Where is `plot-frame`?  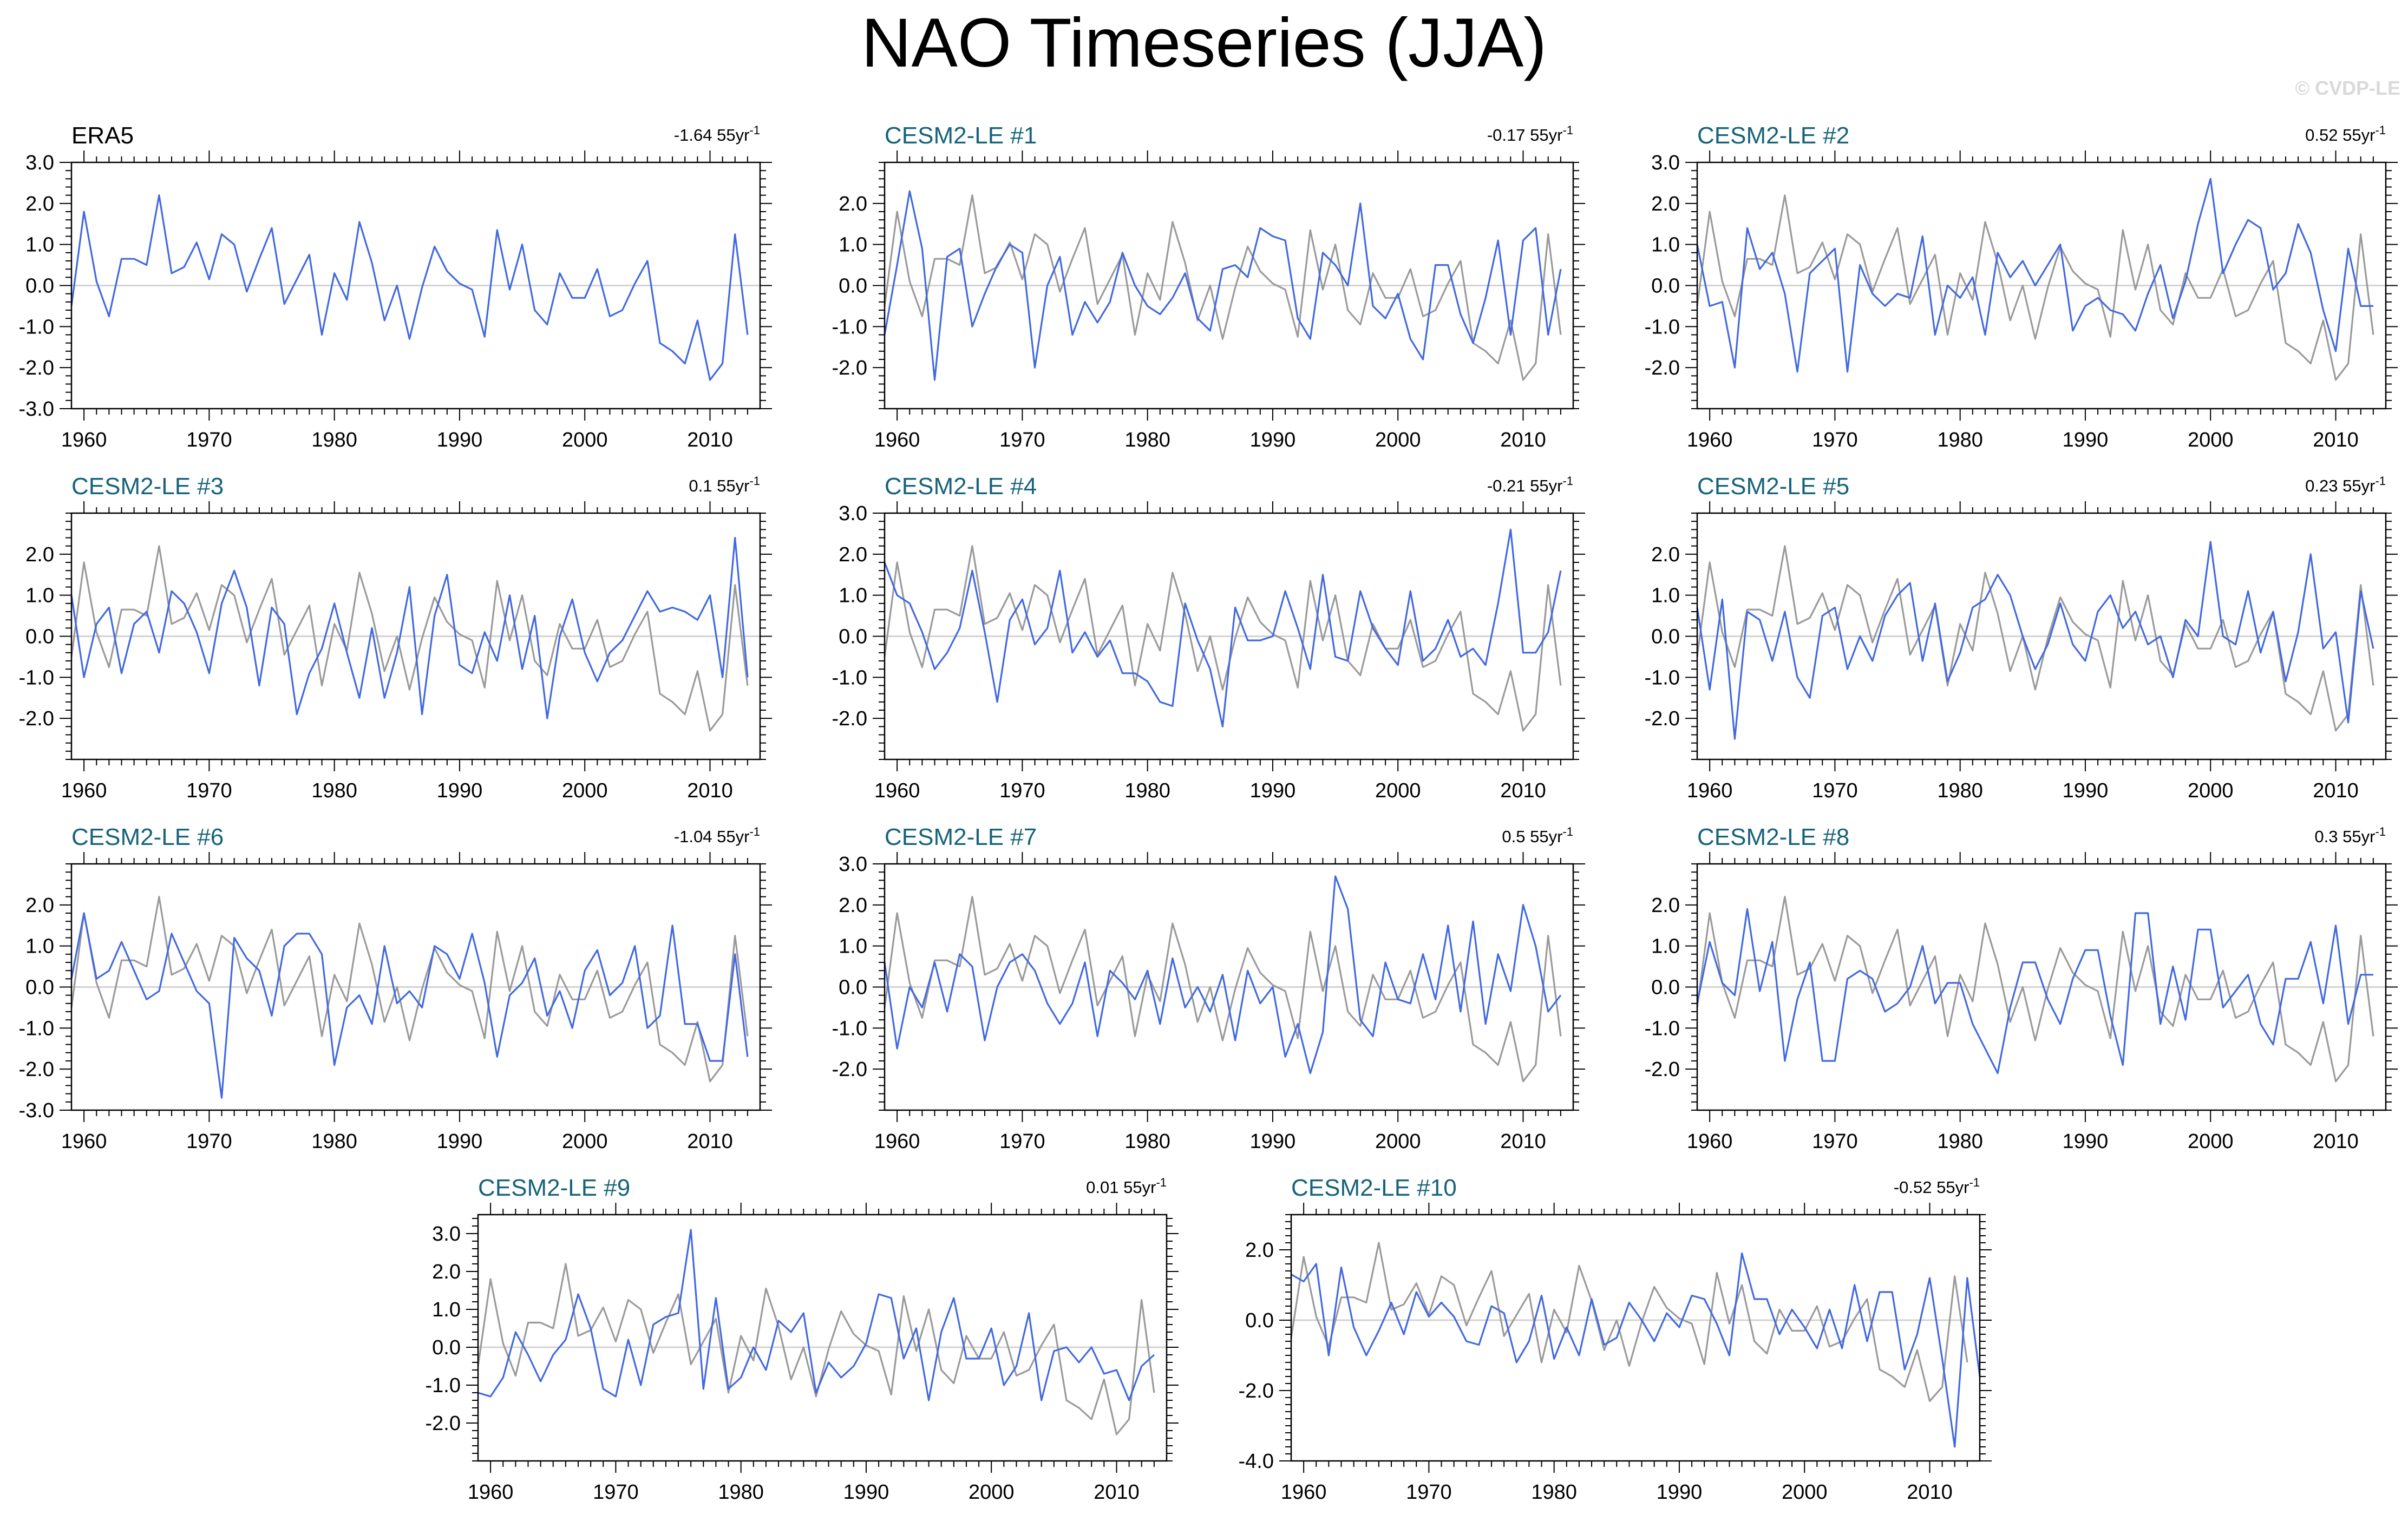 plot-frame is located at coordinates (822, 1338).